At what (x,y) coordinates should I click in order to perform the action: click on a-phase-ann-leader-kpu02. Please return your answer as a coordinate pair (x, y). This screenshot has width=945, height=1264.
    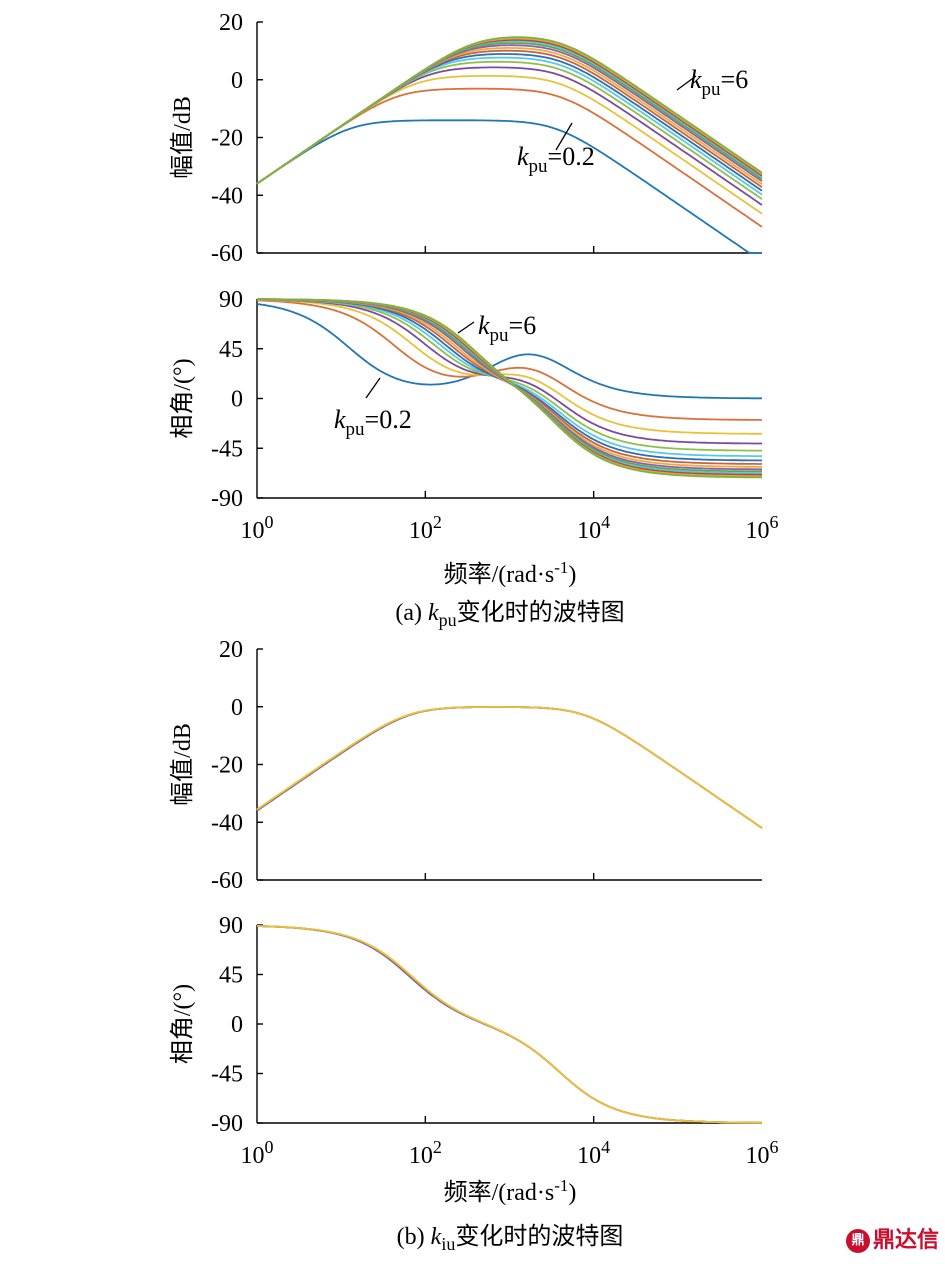
    Looking at the image, I should click on (373, 388).